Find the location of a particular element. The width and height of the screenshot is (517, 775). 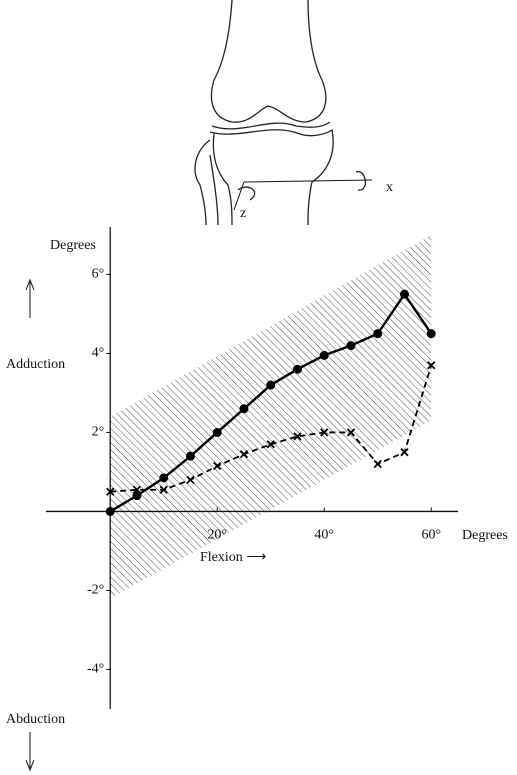

y-tick-label: 4° is located at coordinates (98, 353).